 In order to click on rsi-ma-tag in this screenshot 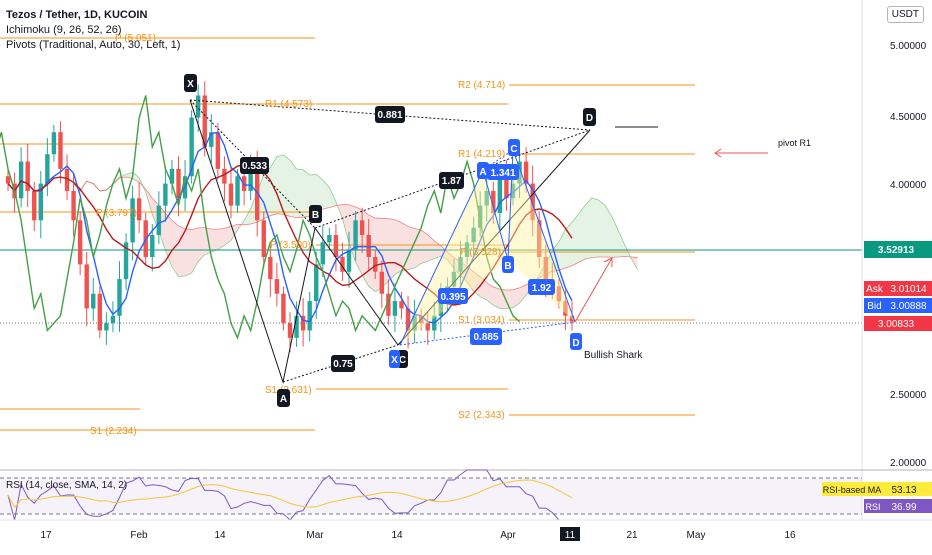, I will do `click(852, 489)`.